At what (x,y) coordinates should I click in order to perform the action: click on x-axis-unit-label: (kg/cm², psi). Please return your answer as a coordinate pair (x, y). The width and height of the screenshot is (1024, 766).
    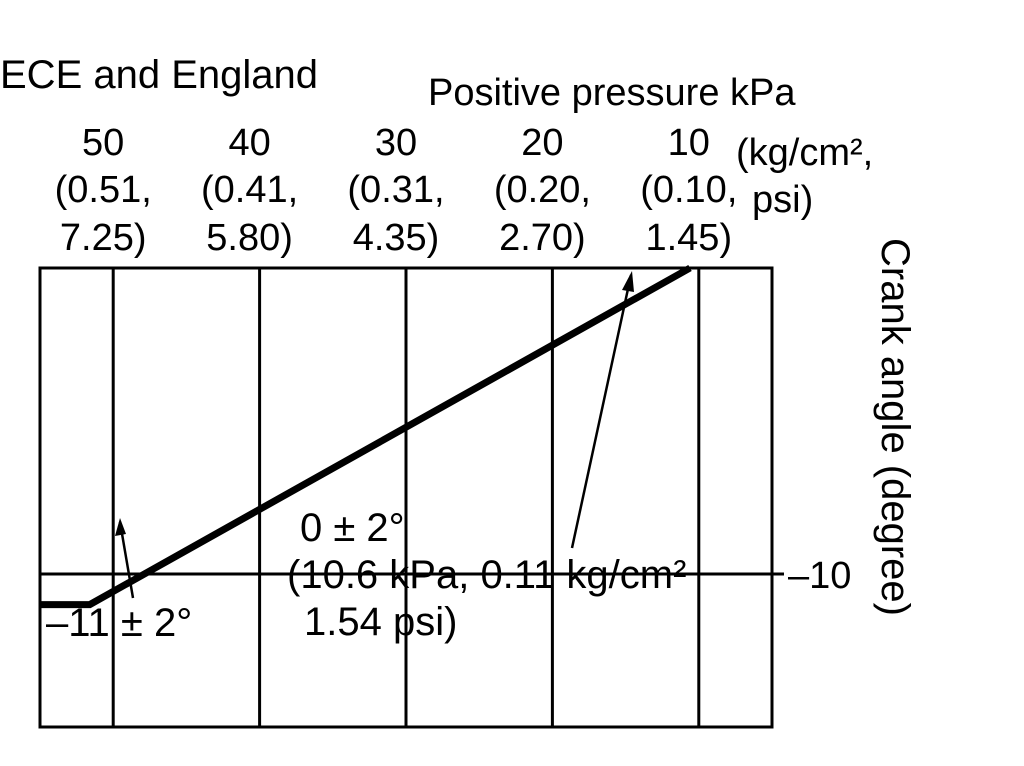
    Looking at the image, I should click on (804, 176).